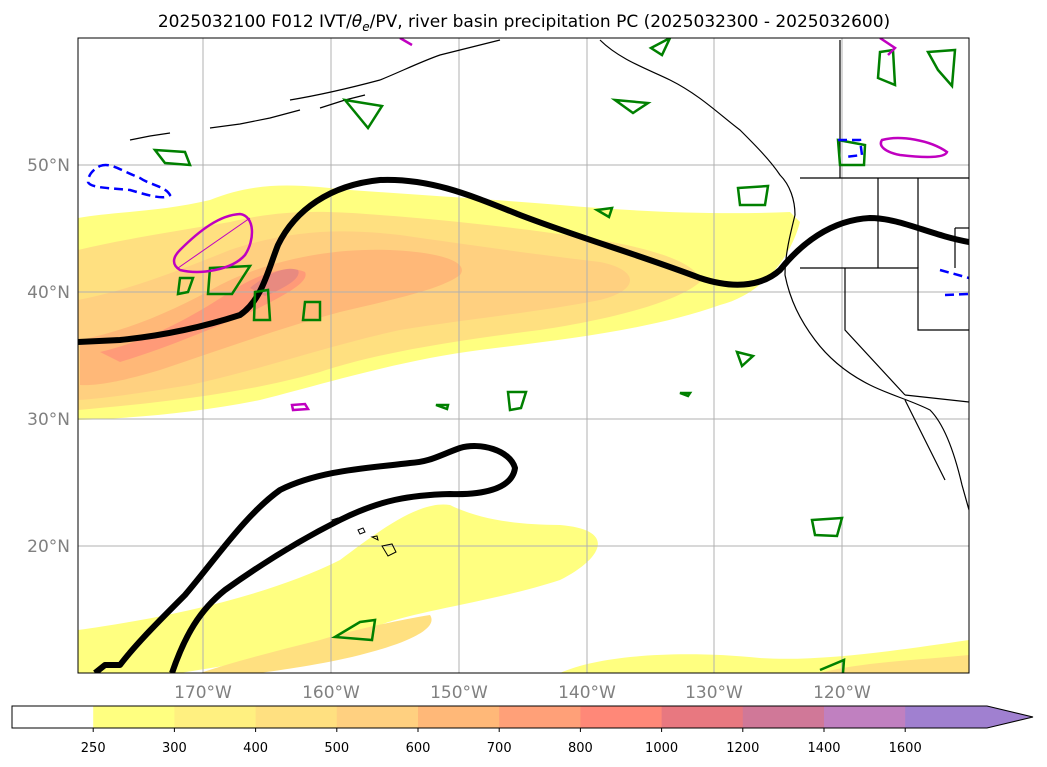 The height and width of the screenshot is (767, 1047). Describe the element at coordinates (587, 693) in the screenshot. I see `lon-label-140w: 140°W` at that location.